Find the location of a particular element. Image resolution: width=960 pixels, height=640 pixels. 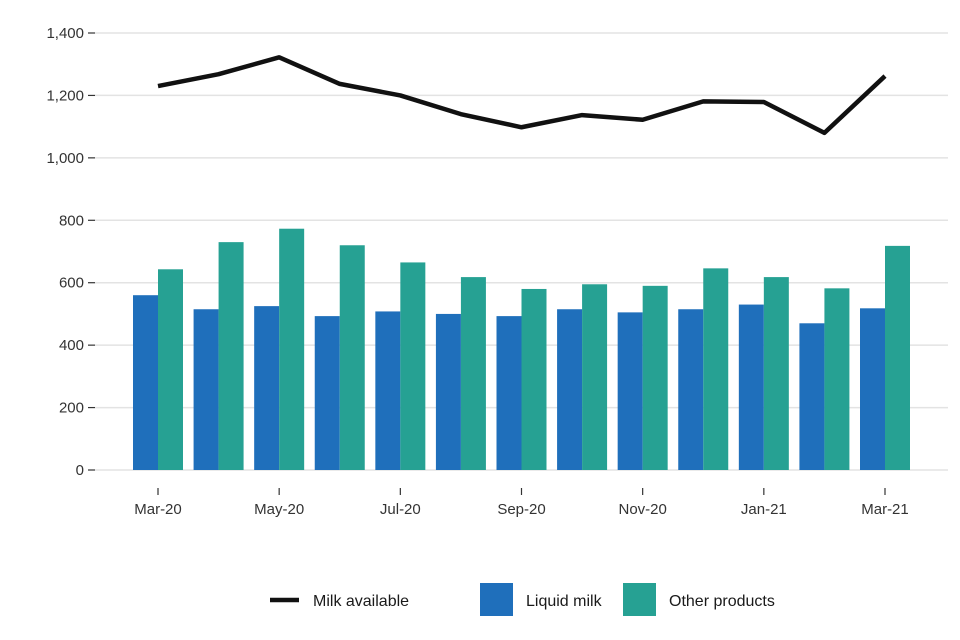

x-tick-label: May-20 is located at coordinates (279, 509).